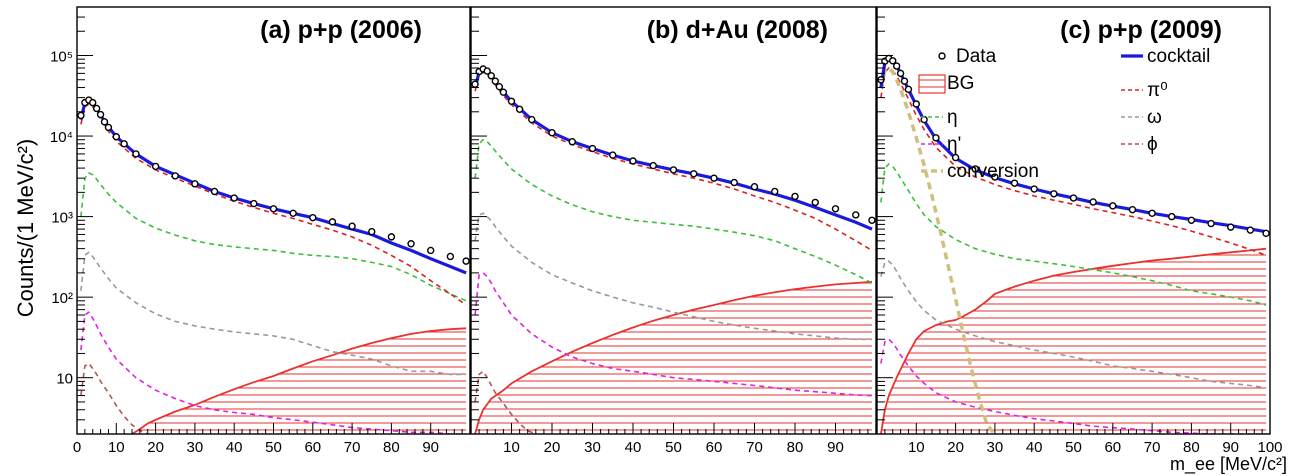  Describe the element at coordinates (430, 447) in the screenshot. I see `x-tick-label: 90` at that location.